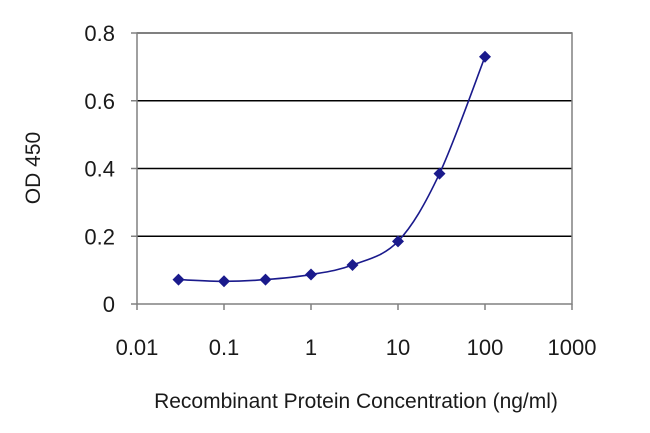  What do you see at coordinates (109, 304) in the screenshot?
I see `y-tick-label: 0` at bounding box center [109, 304].